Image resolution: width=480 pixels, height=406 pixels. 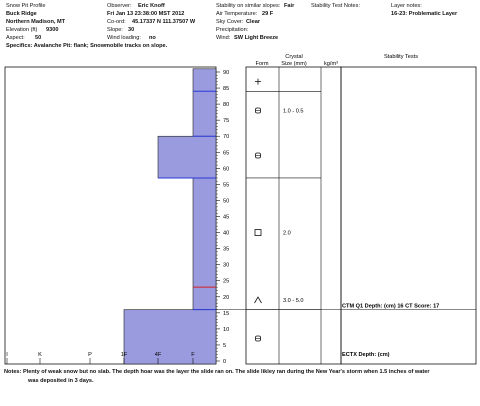 What do you see at coordinates (283, 210) in the screenshot?
I see `crystal-column: 1.0 - 0.5 2.0 3.0 - 5.0` at bounding box center [283, 210].